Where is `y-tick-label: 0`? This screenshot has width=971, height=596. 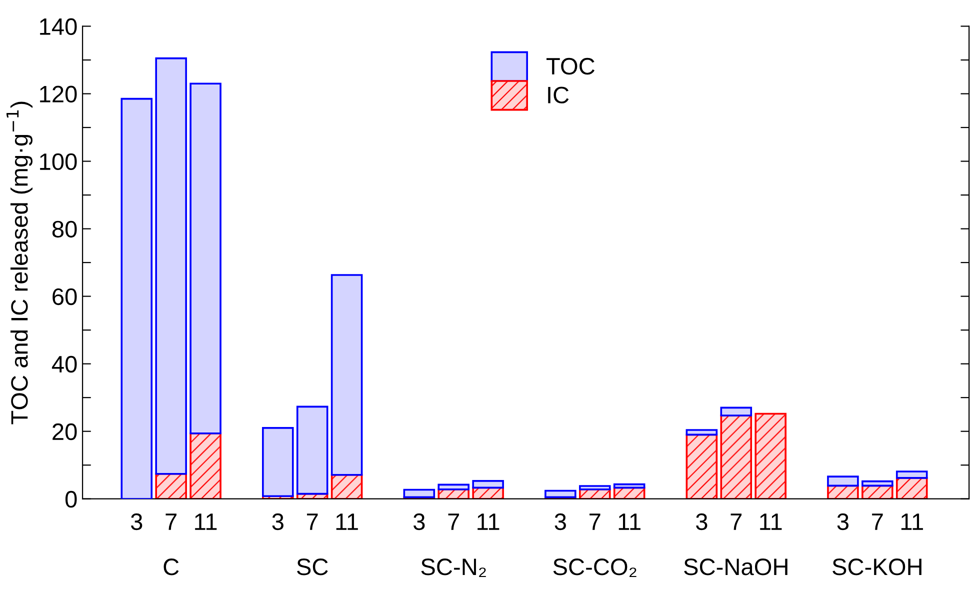 y-tick-label: 0 is located at coordinates (71, 499).